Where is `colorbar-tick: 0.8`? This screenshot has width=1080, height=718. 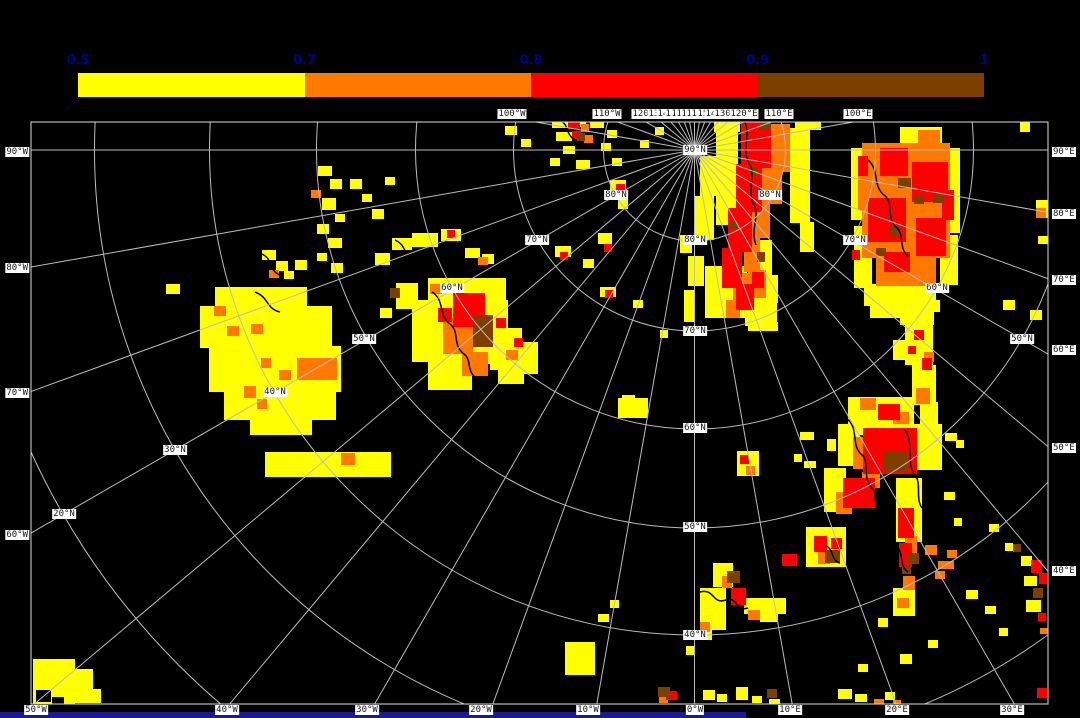
colorbar-tick: 0.8 is located at coordinates (531, 60).